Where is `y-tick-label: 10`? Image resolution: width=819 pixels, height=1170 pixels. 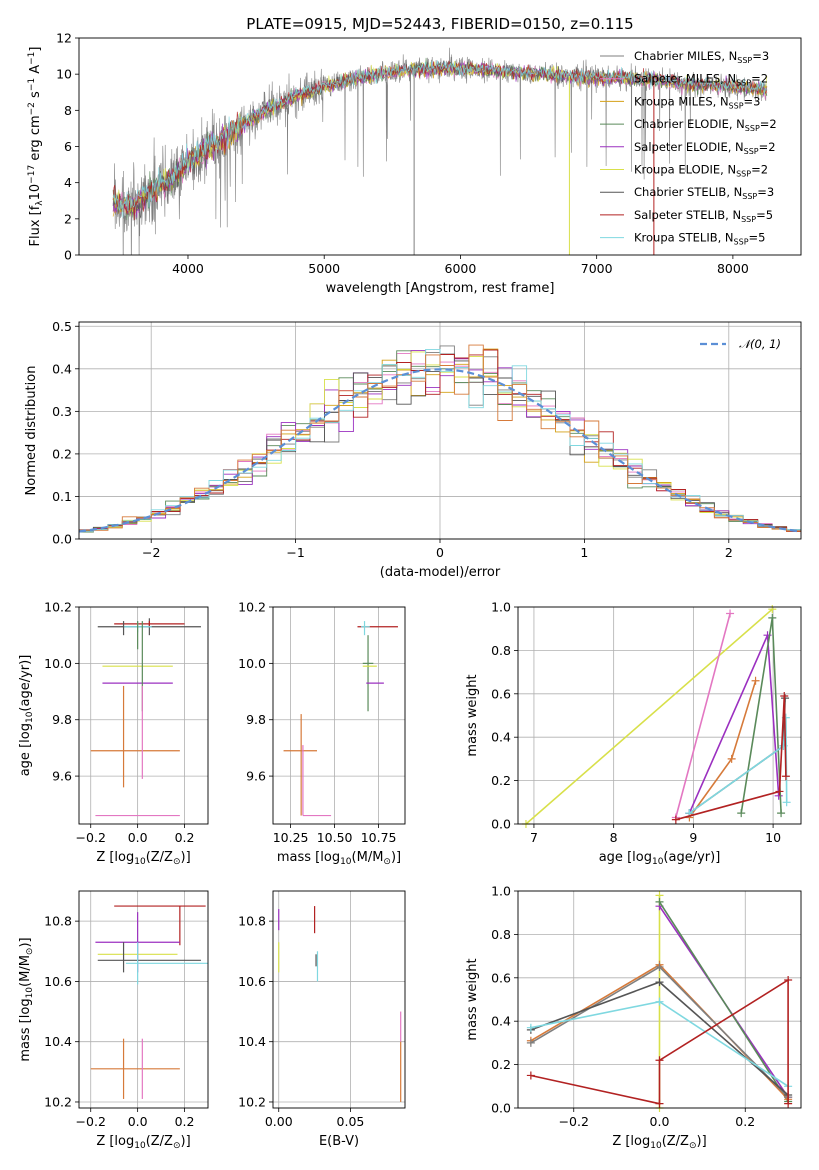
y-tick-label: 10 is located at coordinates (64, 74).